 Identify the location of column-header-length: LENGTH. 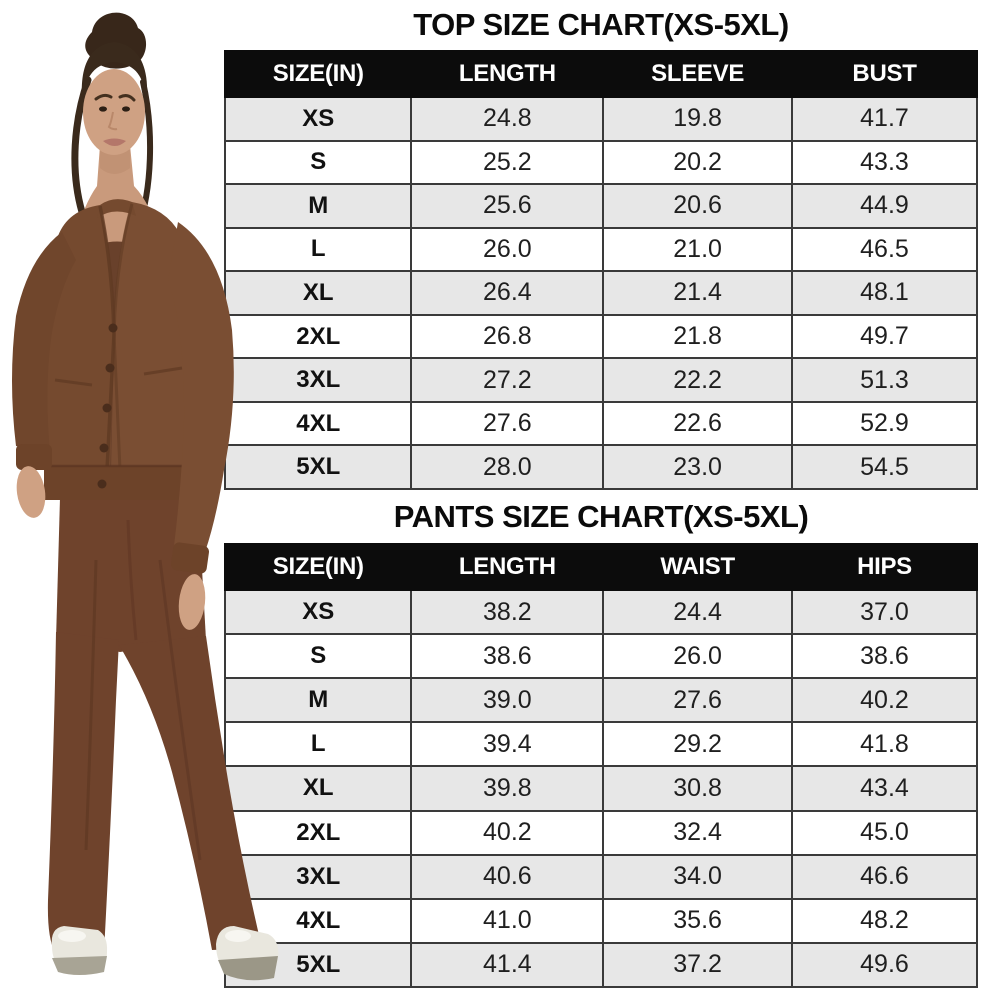
(507, 74).